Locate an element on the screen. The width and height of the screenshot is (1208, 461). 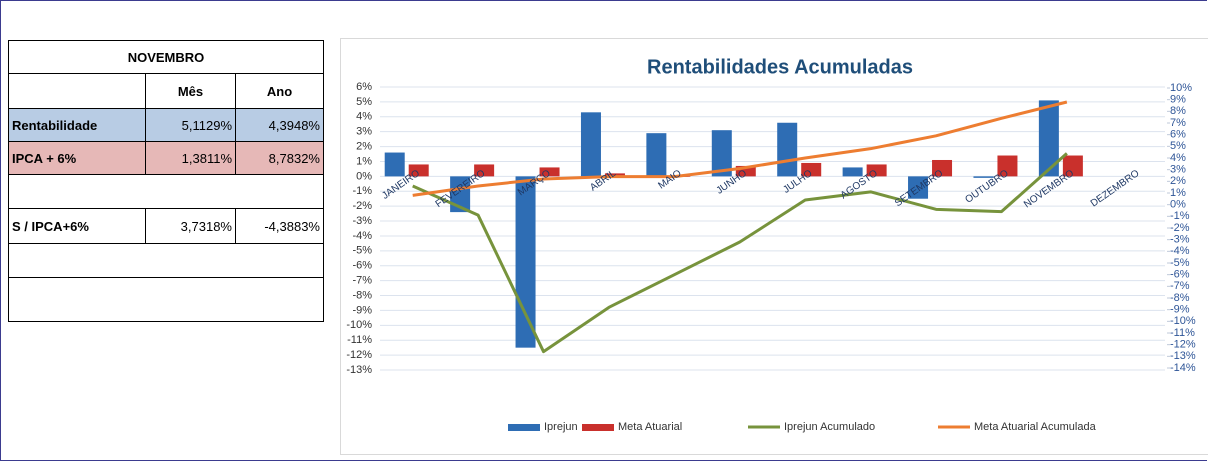
y-tick-label: -8% is located at coordinates (362, 295).